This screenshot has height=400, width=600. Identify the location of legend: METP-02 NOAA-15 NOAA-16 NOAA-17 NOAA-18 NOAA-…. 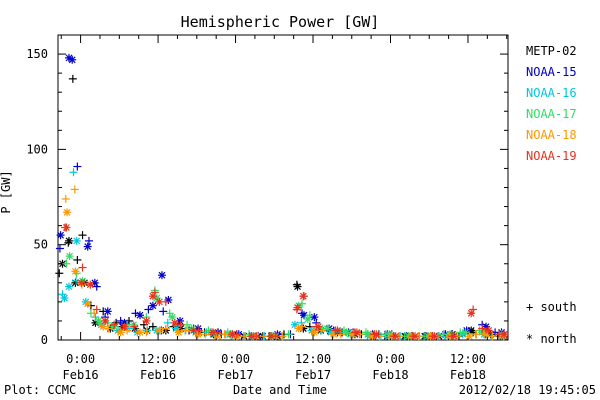
(551, 103).